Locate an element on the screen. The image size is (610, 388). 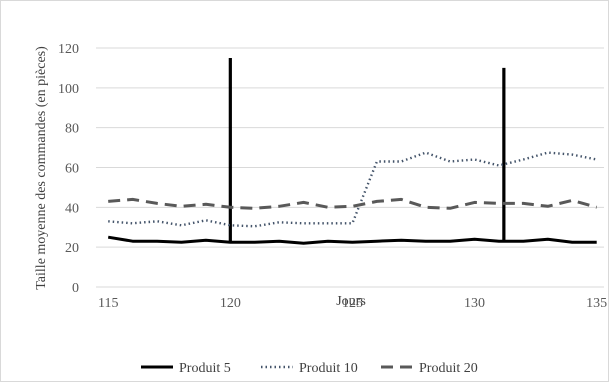
legend-label: Produit 20 is located at coordinates (448, 368).